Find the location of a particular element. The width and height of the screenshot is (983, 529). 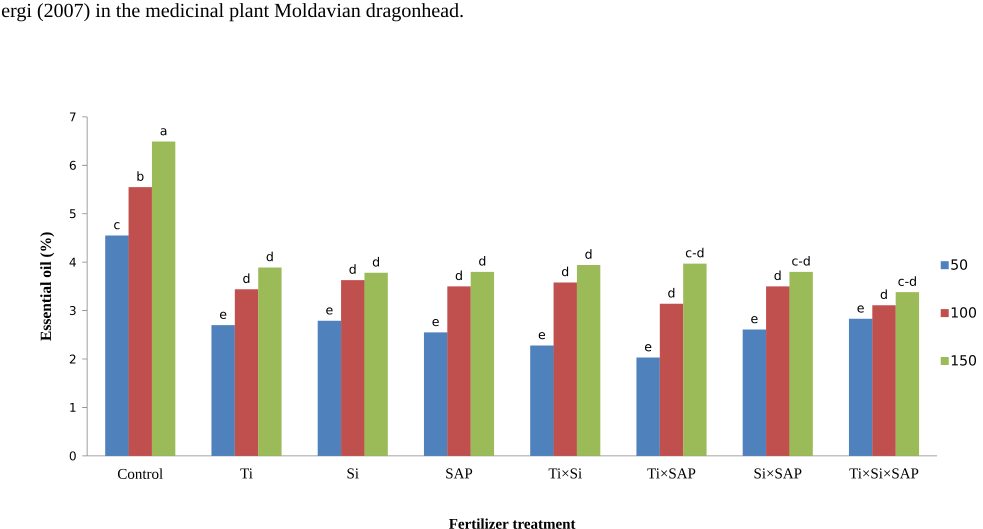

x-tick-label: SAP is located at coordinates (459, 473).